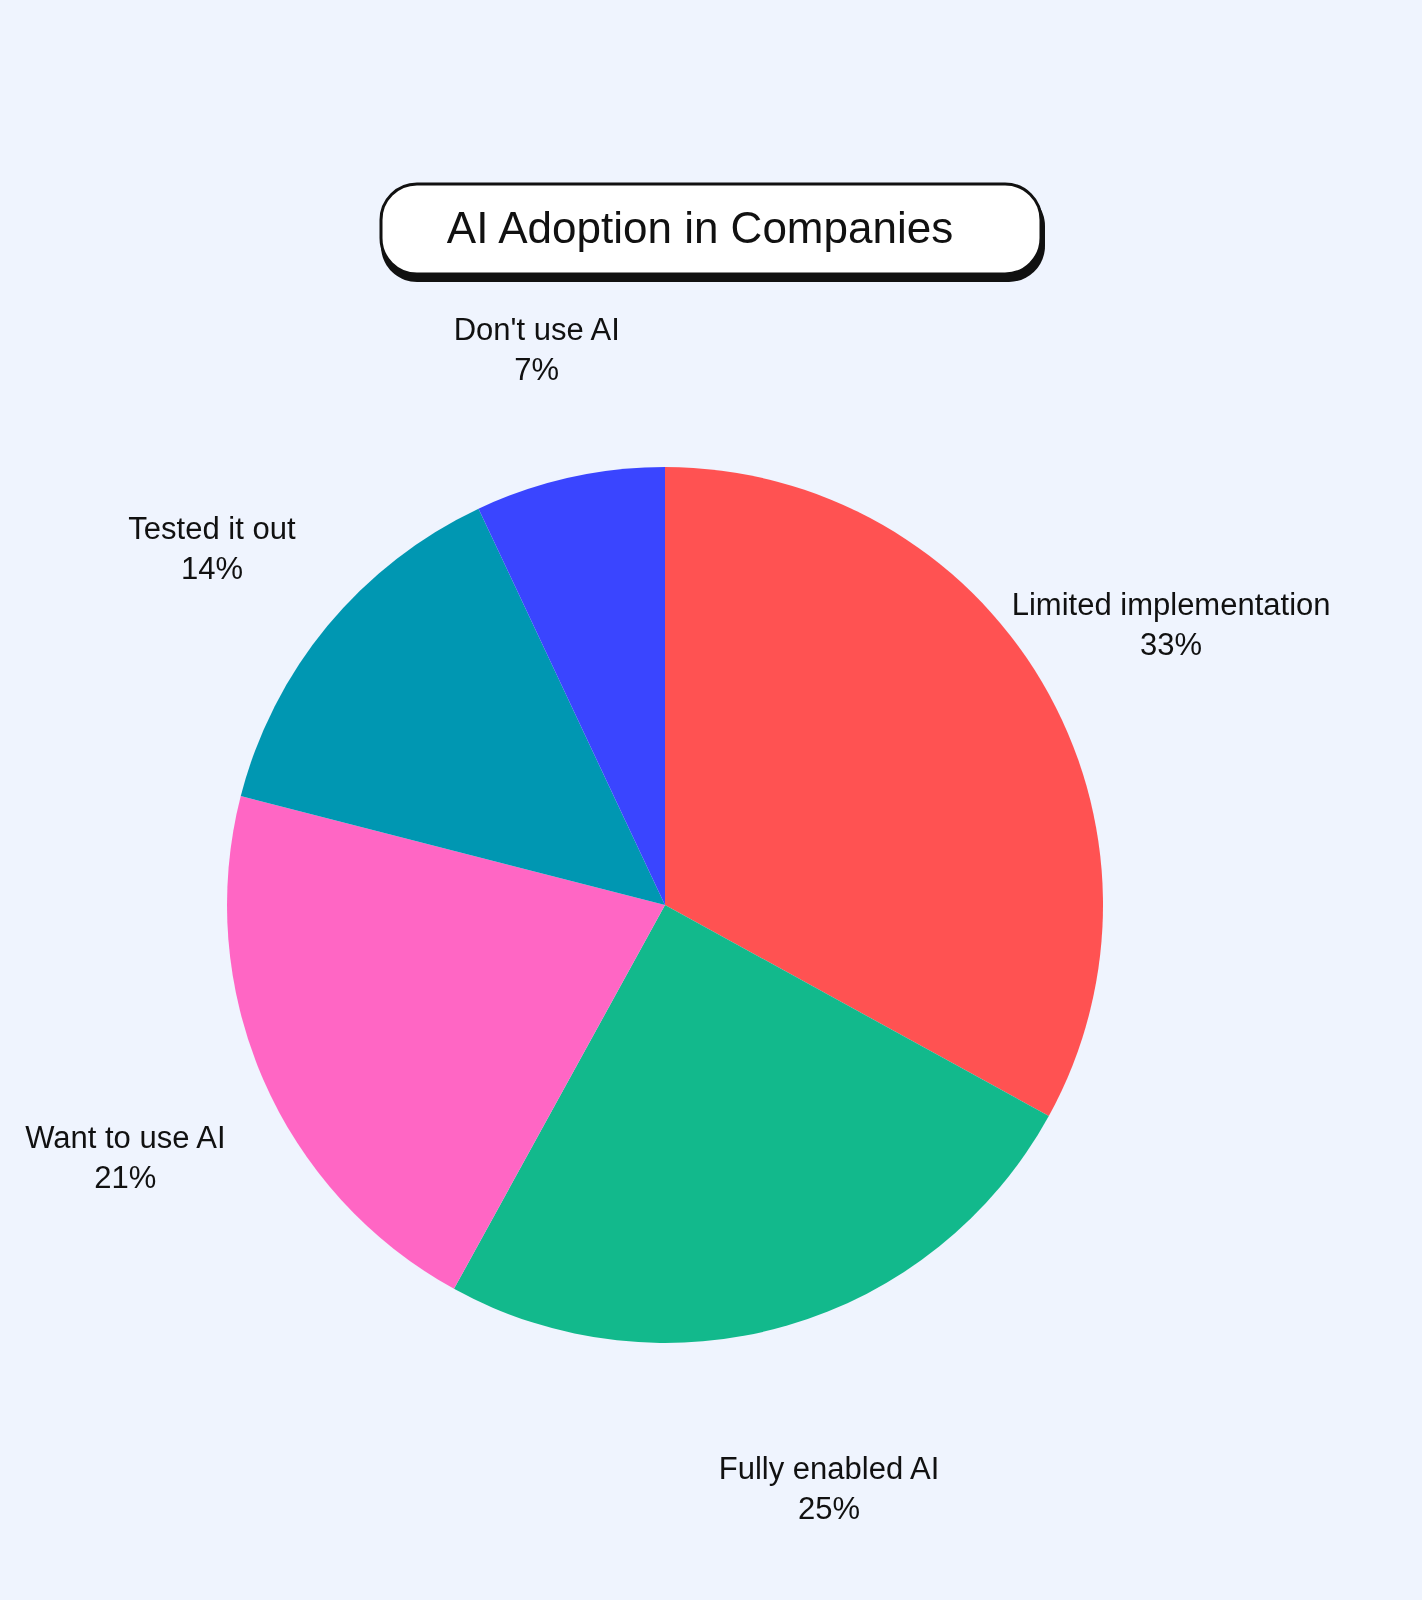 Image resolution: width=1422 pixels, height=1600 pixels. What do you see at coordinates (829, 1508) in the screenshot?
I see `data-label: 25%` at bounding box center [829, 1508].